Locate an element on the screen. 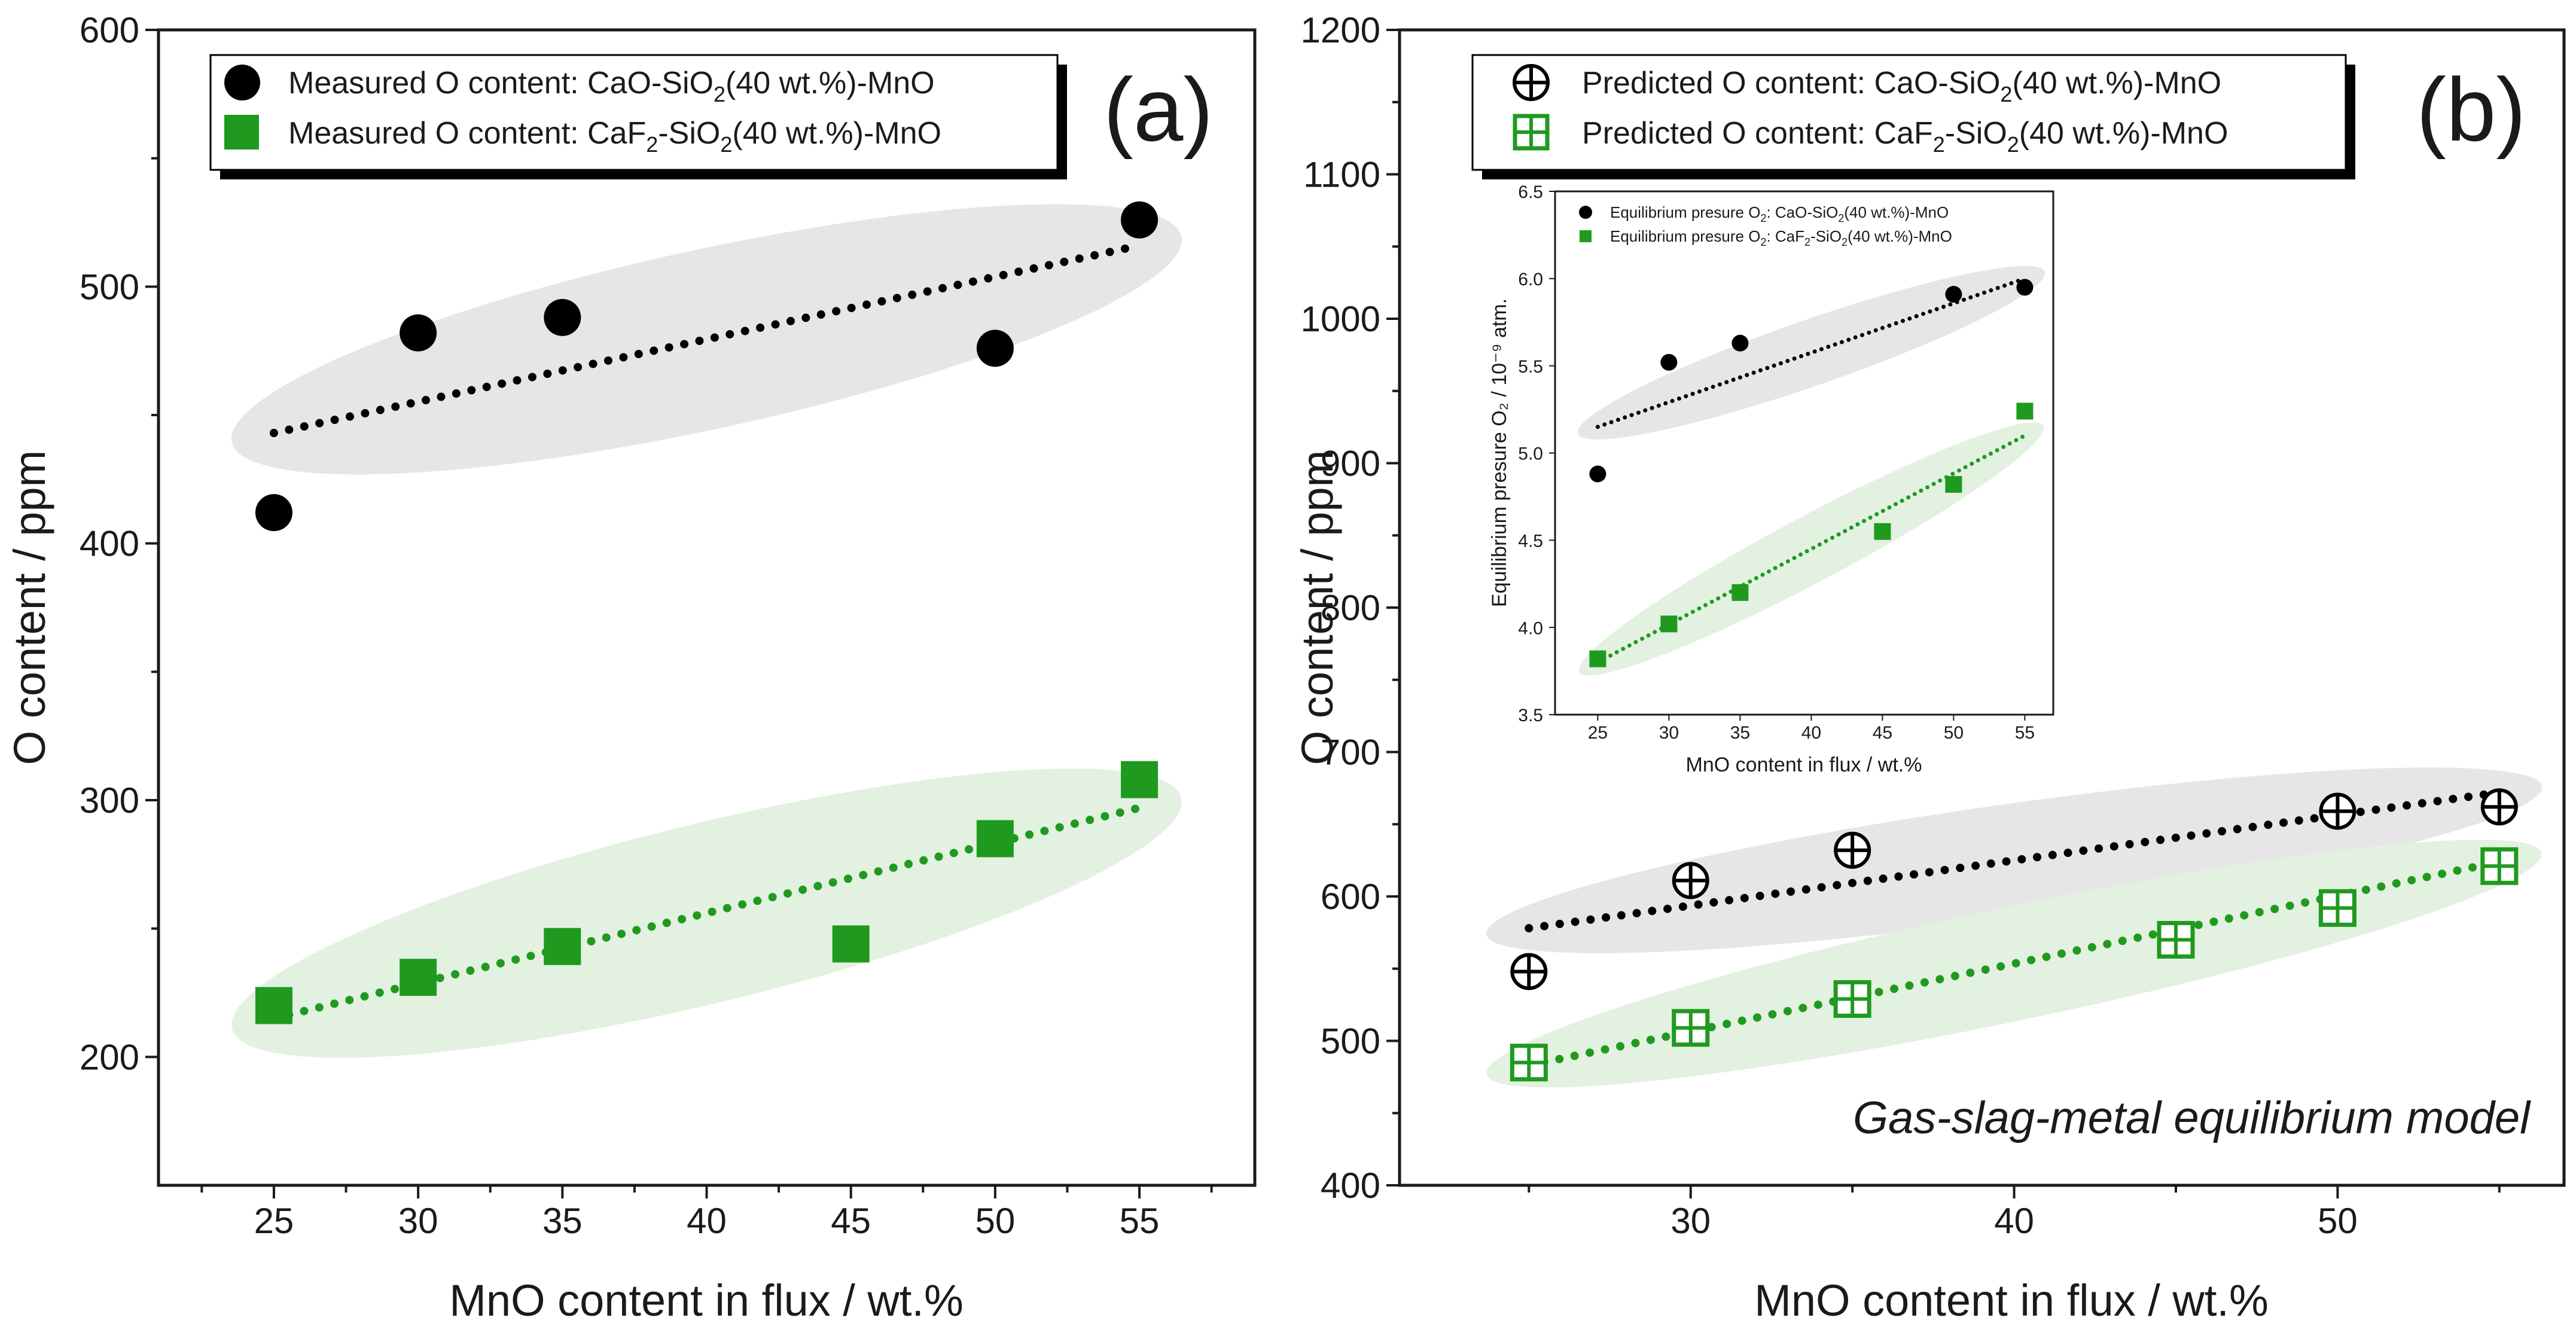 Image resolution: width=2576 pixels, height=1339 pixels. b-y-tick-label-1100: 1100 is located at coordinates (1341, 175).